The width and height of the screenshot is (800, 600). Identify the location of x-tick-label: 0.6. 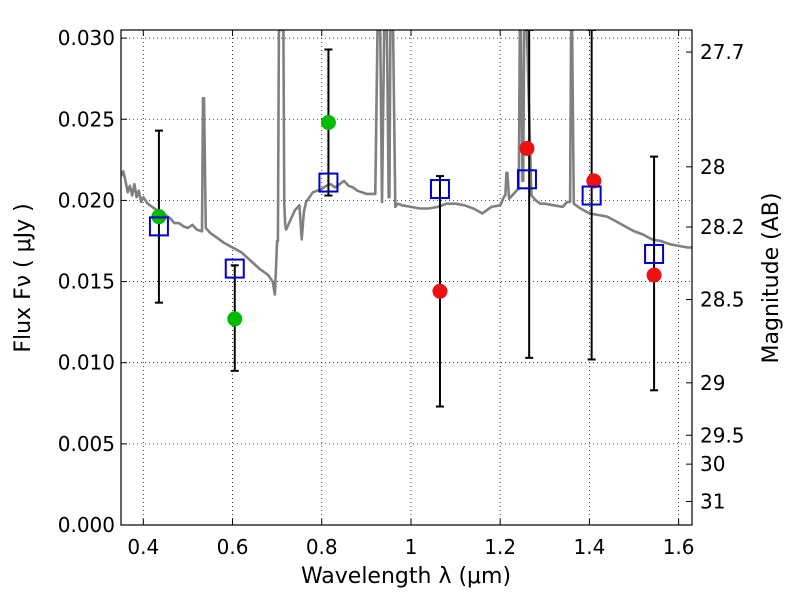
(233, 547).